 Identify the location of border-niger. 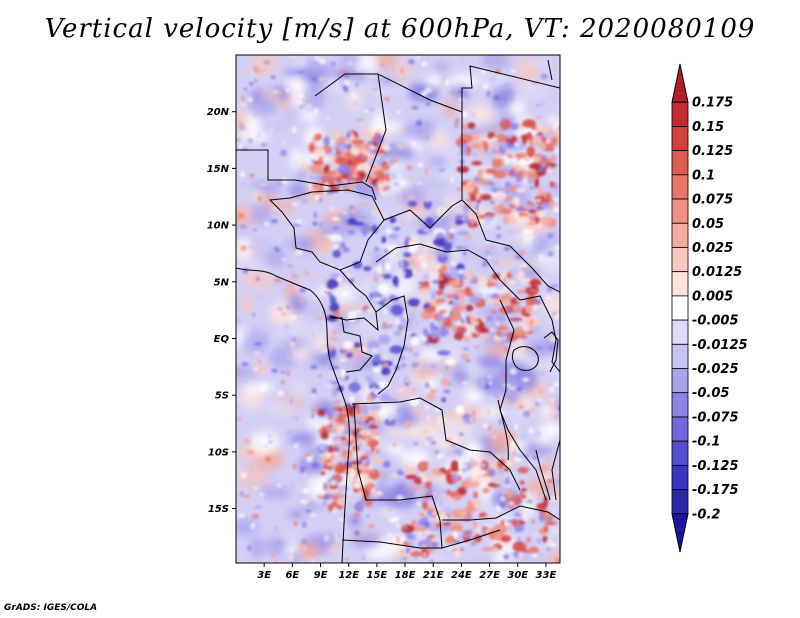
(306, 175).